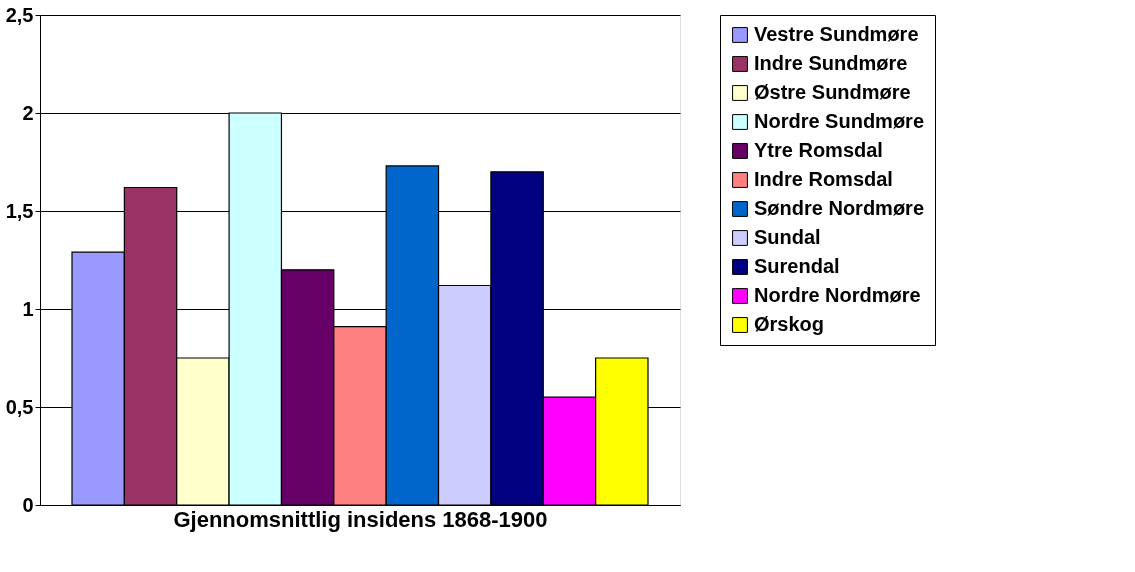 This screenshot has width=1135, height=572. What do you see at coordinates (831, 63) in the screenshot?
I see `legend-label: Indre Sundmøre` at bounding box center [831, 63].